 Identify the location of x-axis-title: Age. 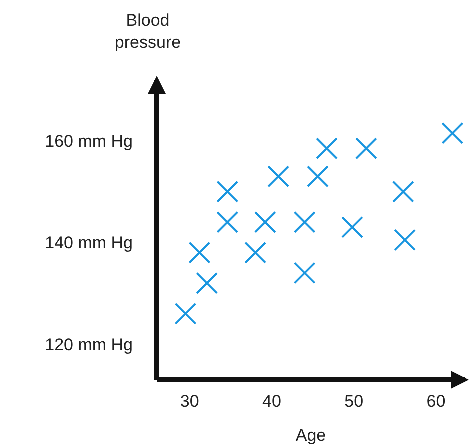
(311, 435).